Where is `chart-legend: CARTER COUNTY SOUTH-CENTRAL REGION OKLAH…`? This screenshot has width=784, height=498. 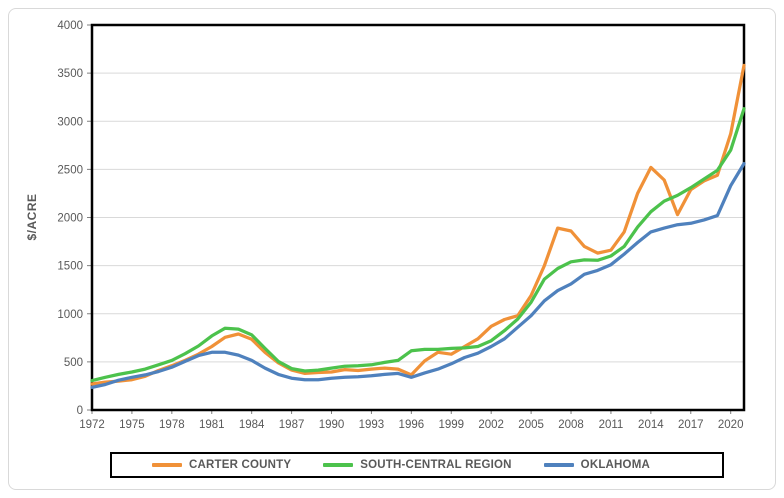
chart-legend: CARTER COUNTY SOUTH-CENTRAL REGION OKLAH… is located at coordinates (417, 465).